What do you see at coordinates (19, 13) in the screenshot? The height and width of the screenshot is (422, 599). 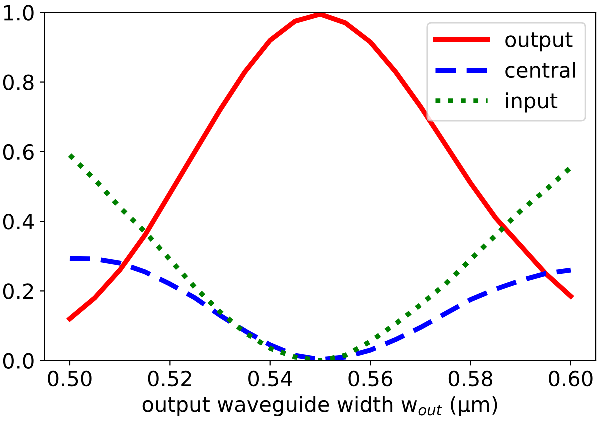 I see `y-tick-label: 1.0` at bounding box center [19, 13].